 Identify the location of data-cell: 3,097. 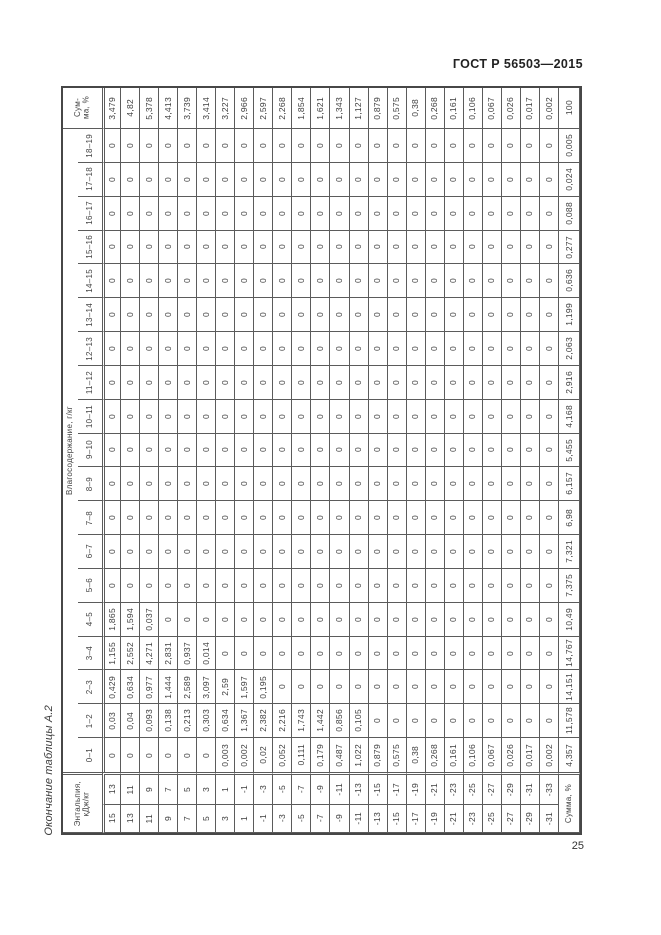
(207, 687).